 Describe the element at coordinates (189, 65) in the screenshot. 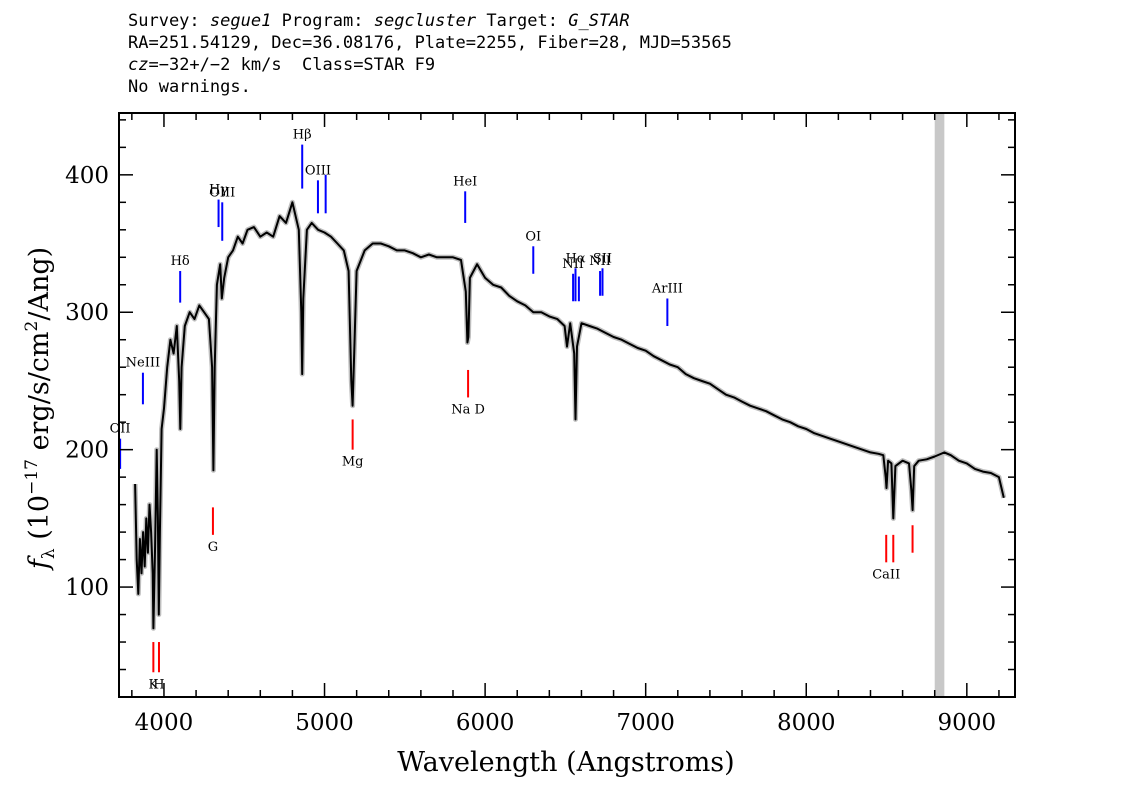

I see `cz-value: =−32+/−2` at that location.